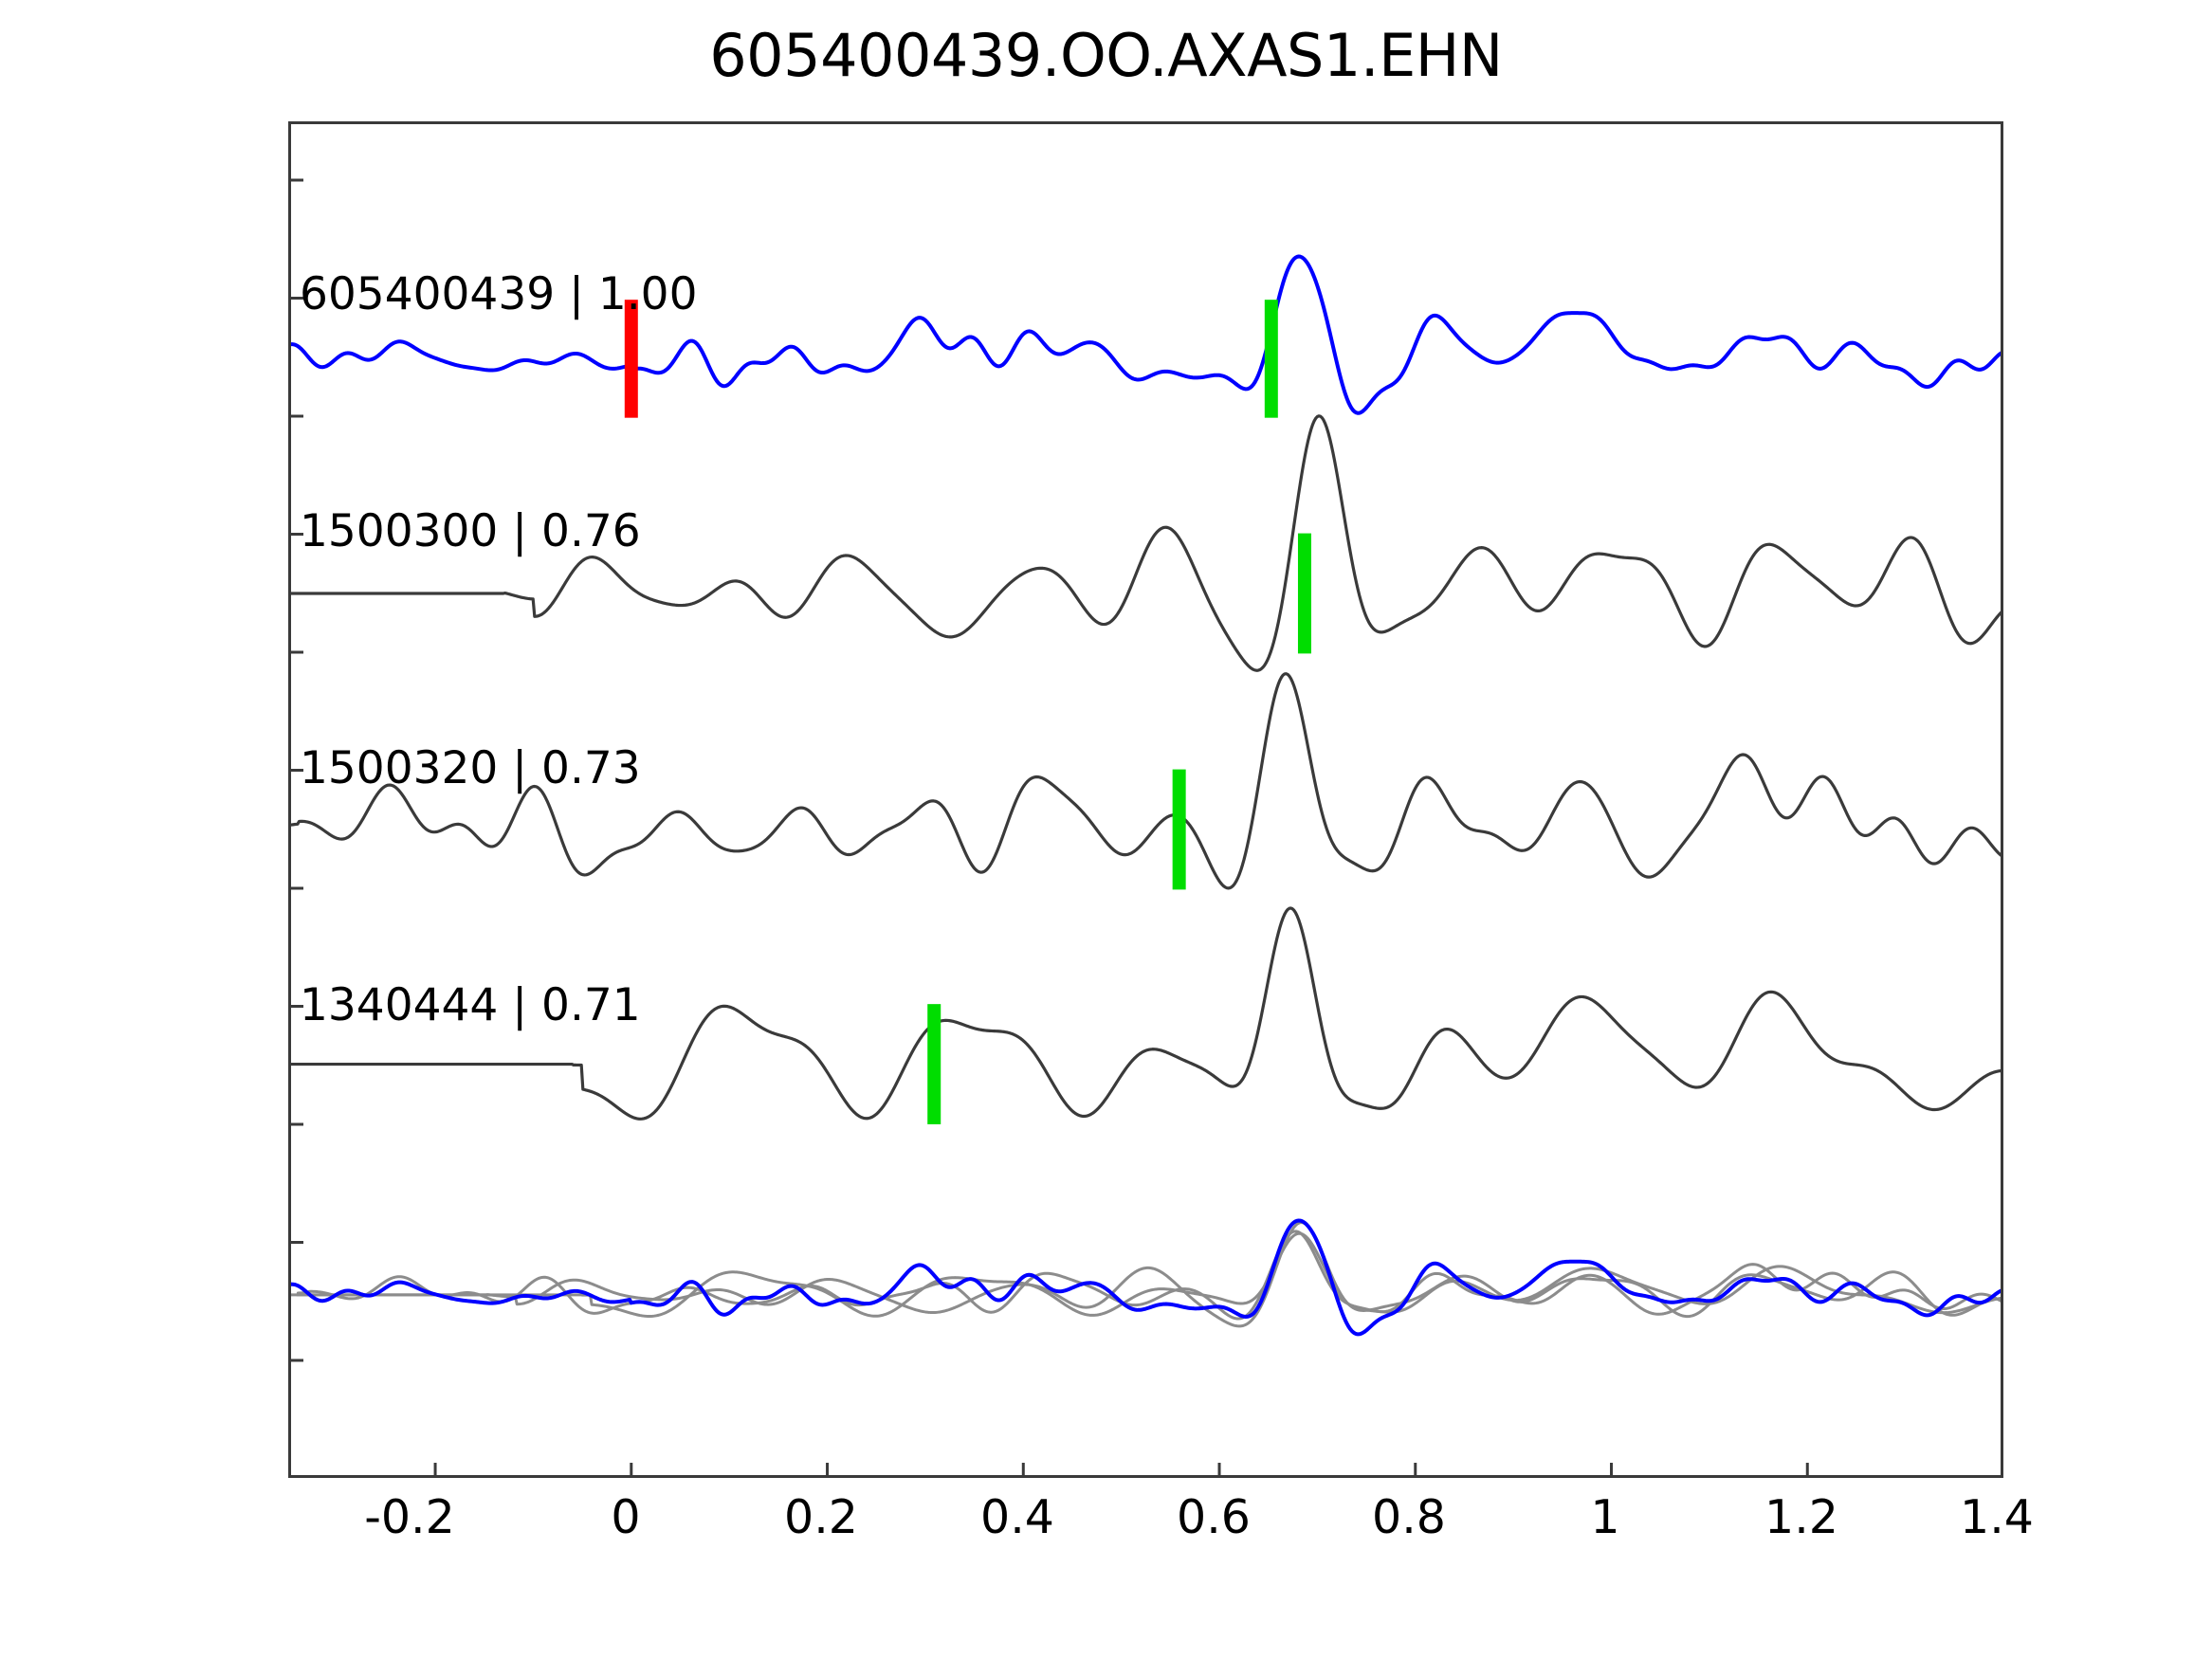  I want to click on x-tick-label: -0.2, so click(409, 1517).